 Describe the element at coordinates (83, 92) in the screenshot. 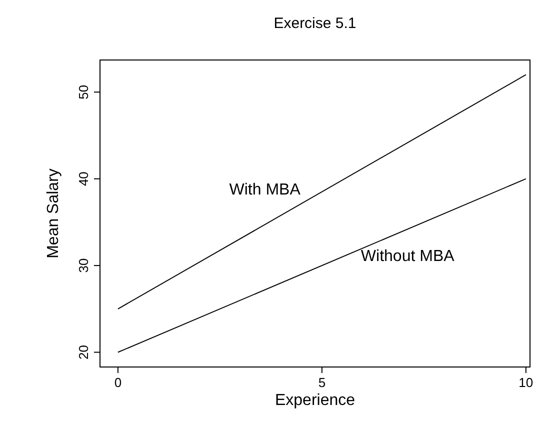

I see `y-tick-label: 50` at that location.